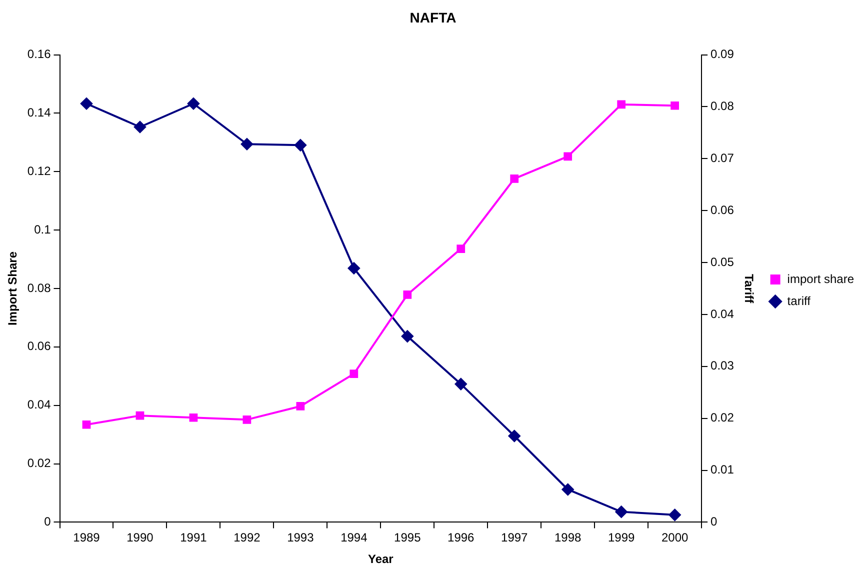  I want to click on x-tick-label: 2000, so click(674, 537).